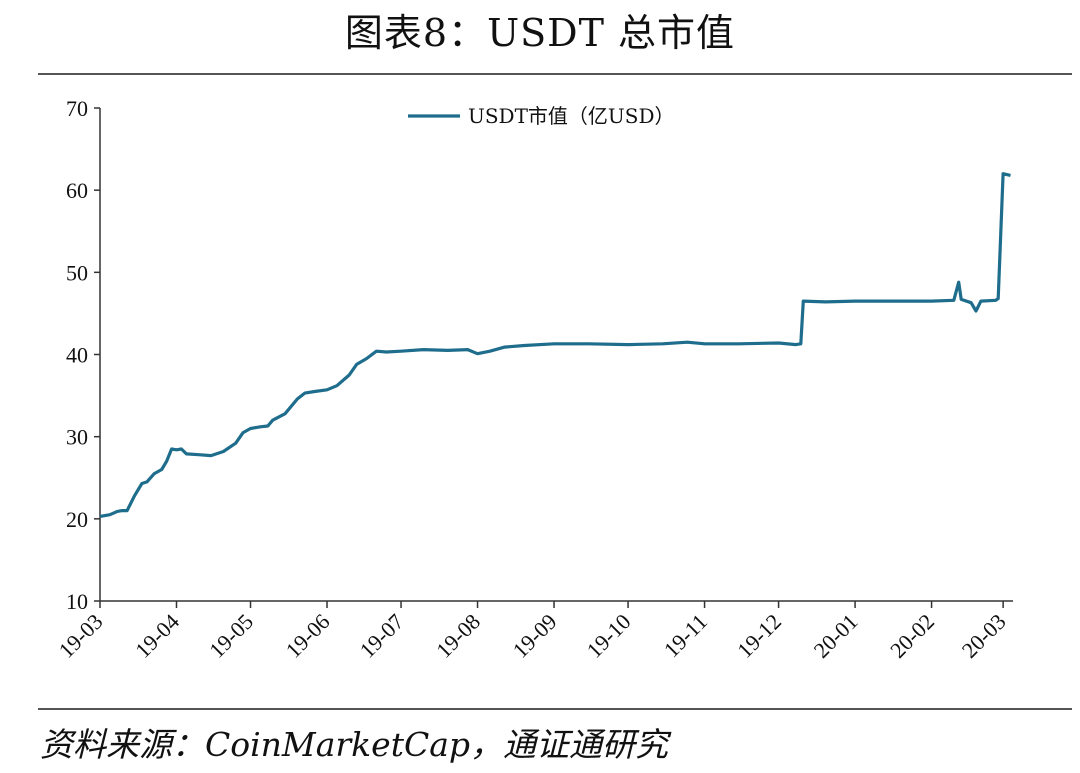  What do you see at coordinates (77, 519) in the screenshot?
I see `y-tick-label: 20` at bounding box center [77, 519].